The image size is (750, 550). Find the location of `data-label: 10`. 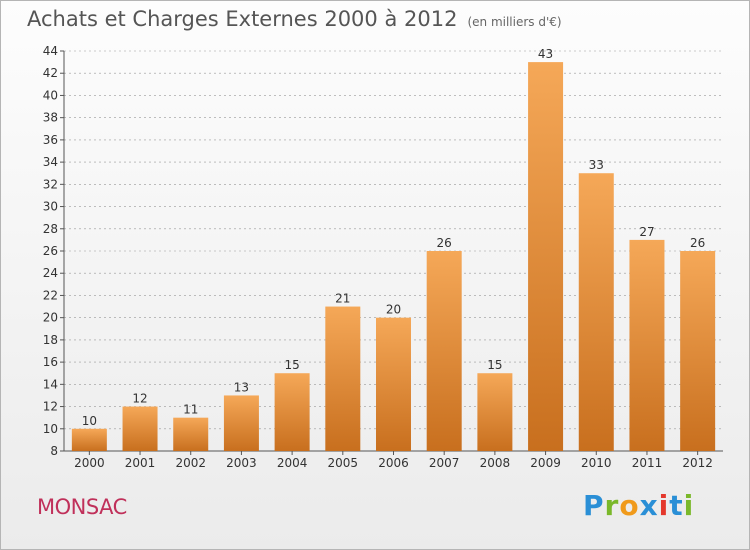

data-label: 10 is located at coordinates (89, 421).